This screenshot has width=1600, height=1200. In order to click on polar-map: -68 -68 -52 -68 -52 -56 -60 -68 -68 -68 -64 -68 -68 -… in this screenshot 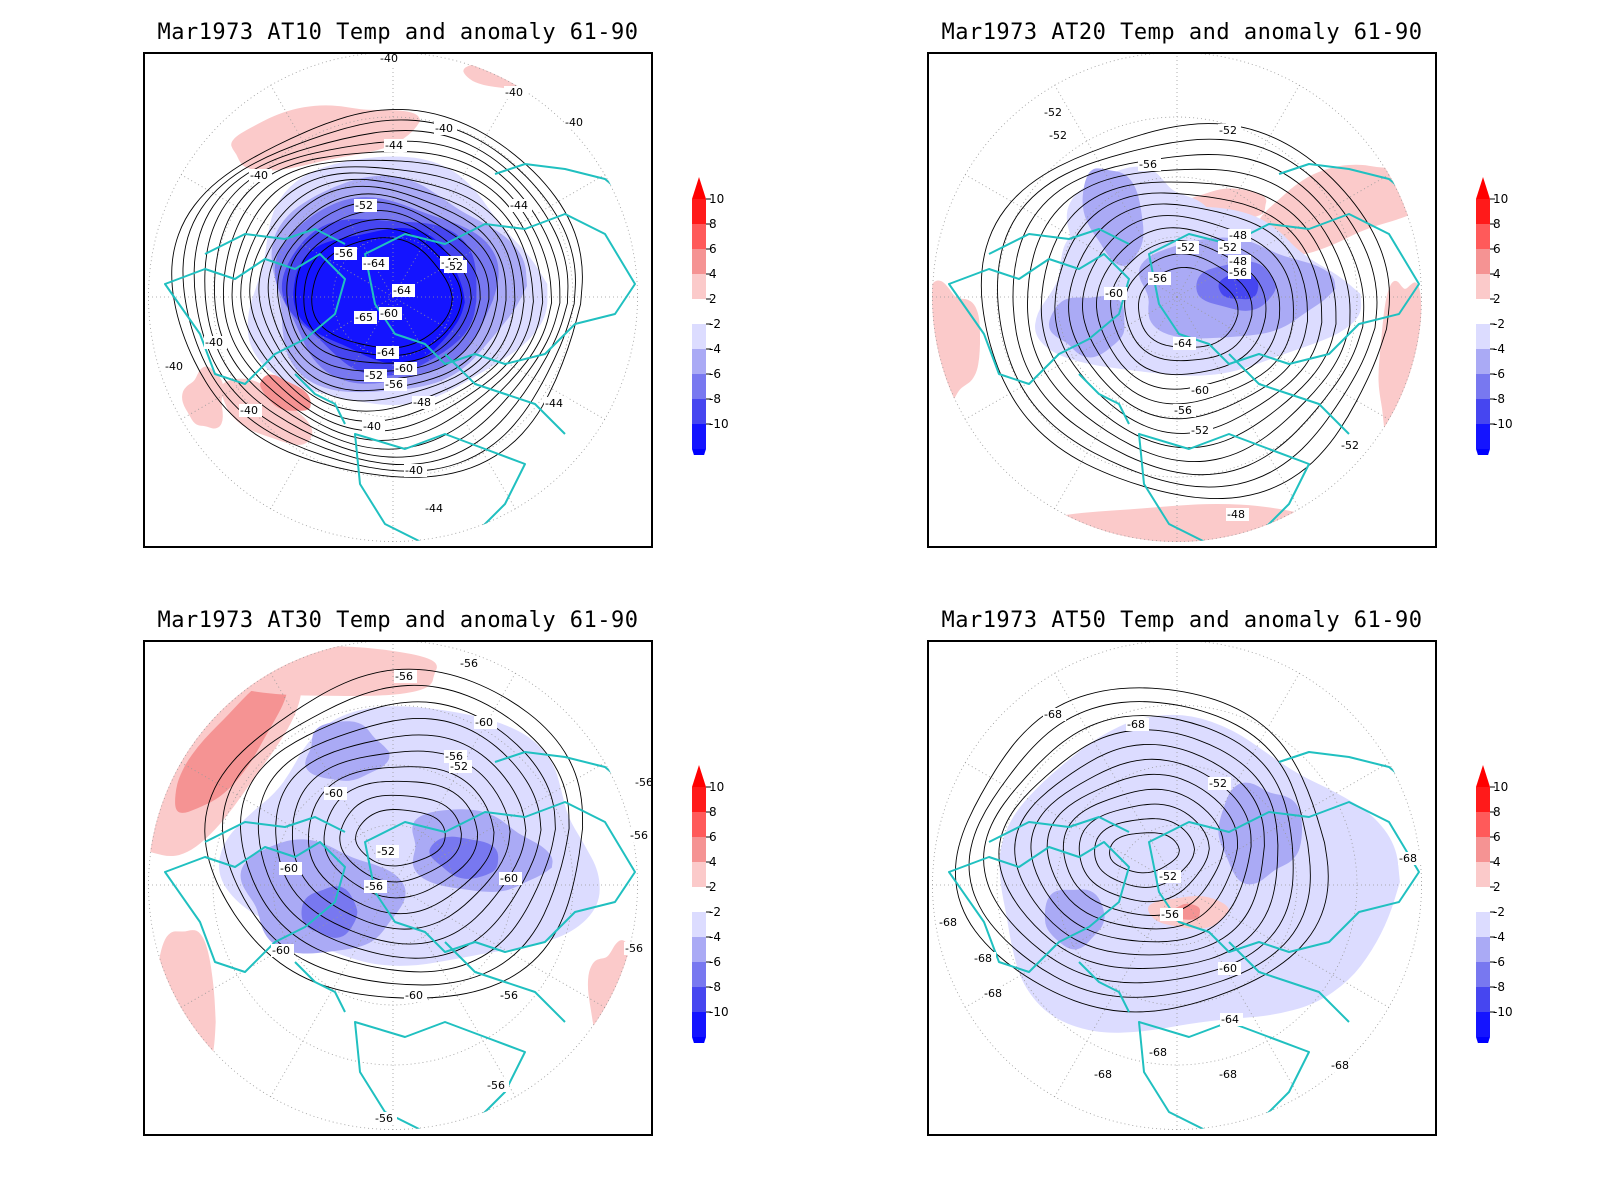, I will do `click(1177, 886)`.